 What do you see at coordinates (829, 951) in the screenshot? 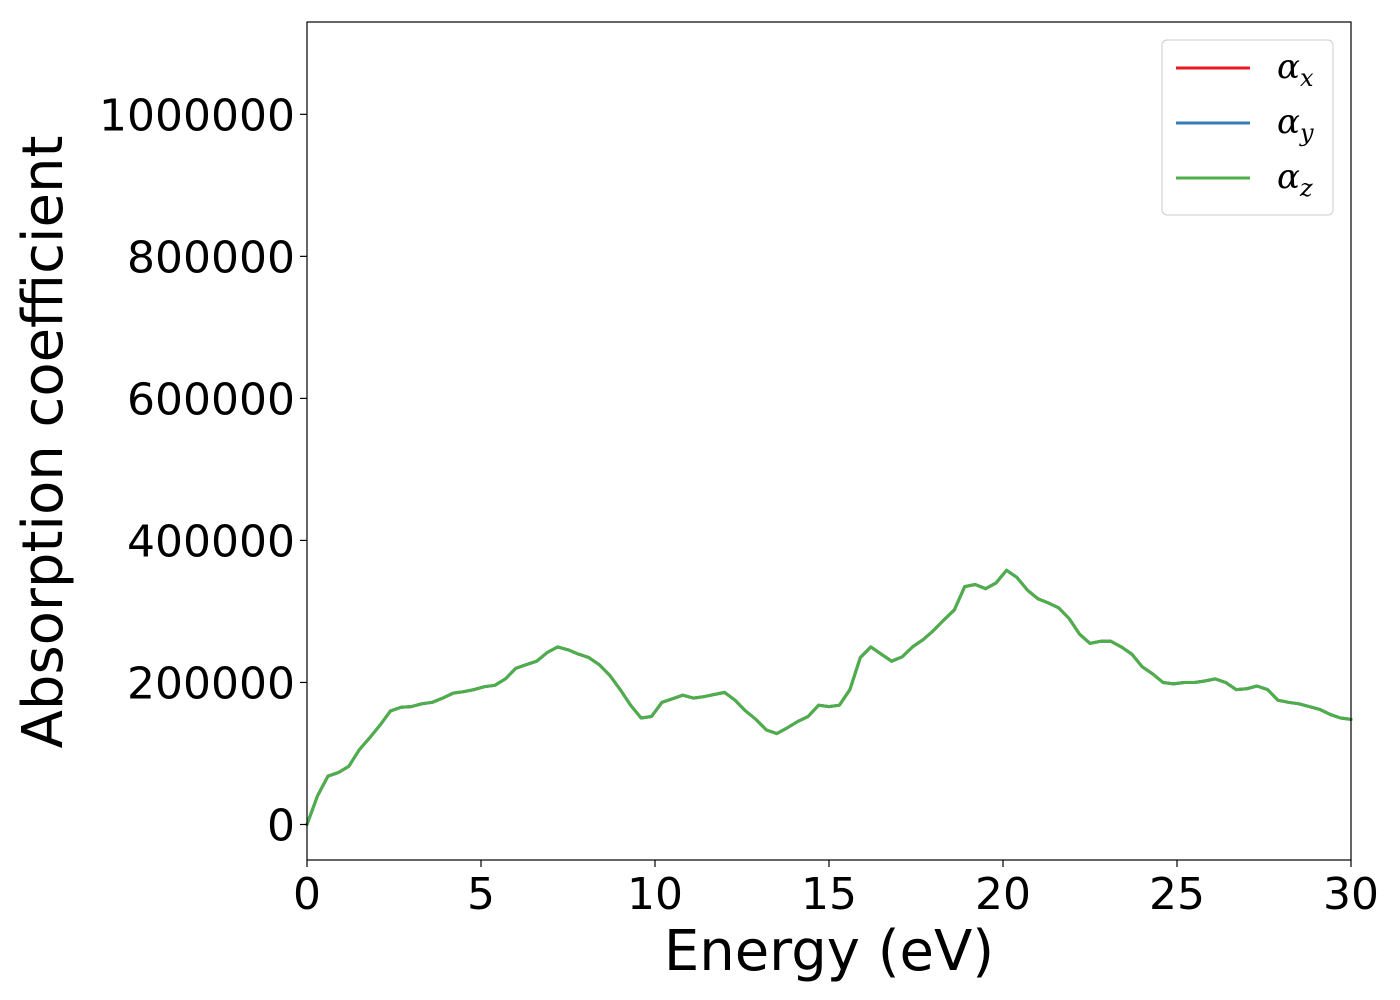
I see `x-axis-title: Energy (eV)` at bounding box center [829, 951].